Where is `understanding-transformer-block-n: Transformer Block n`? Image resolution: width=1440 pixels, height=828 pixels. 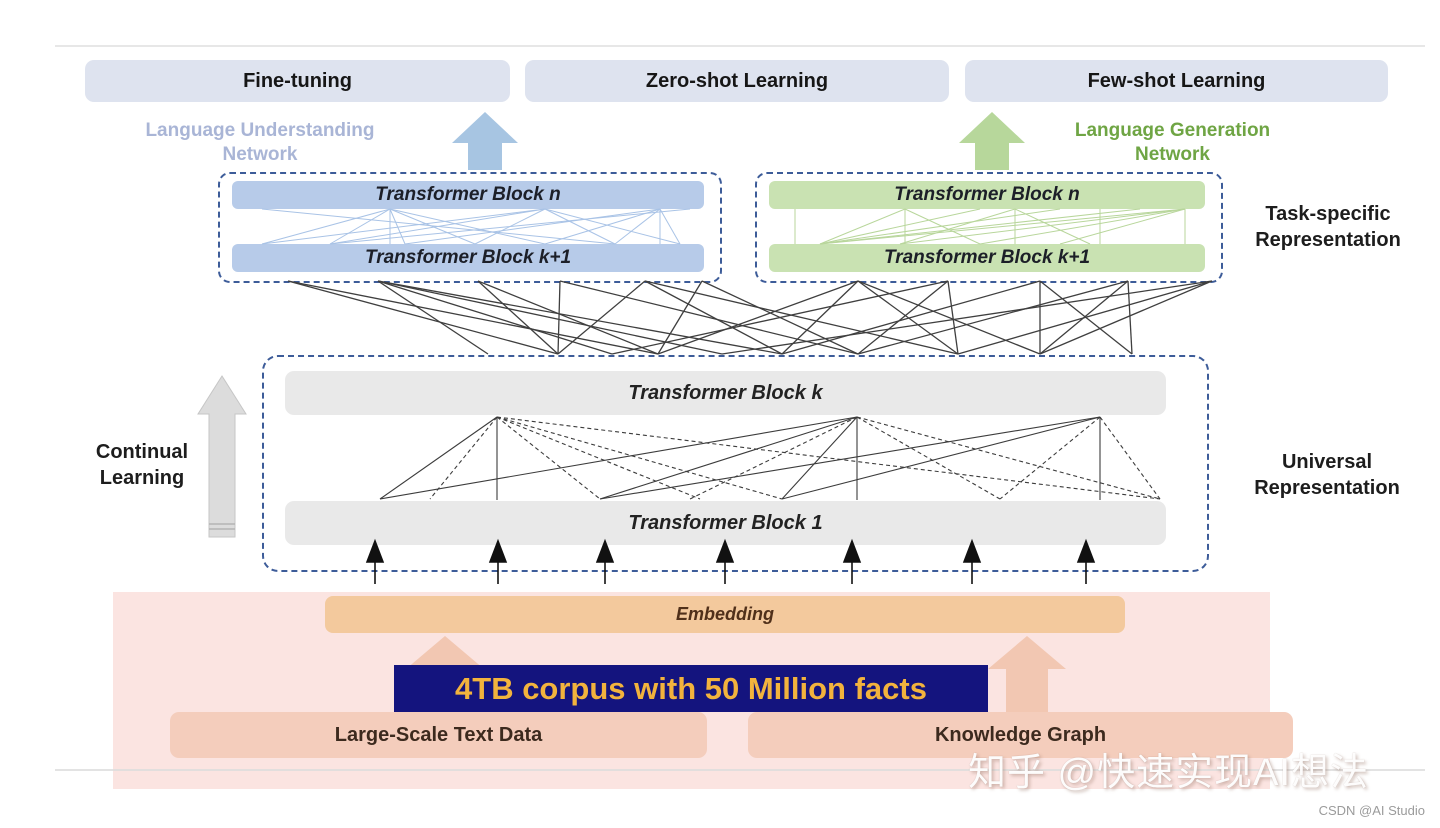 understanding-transformer-block-n: Transformer Block n is located at coordinates (468, 195).